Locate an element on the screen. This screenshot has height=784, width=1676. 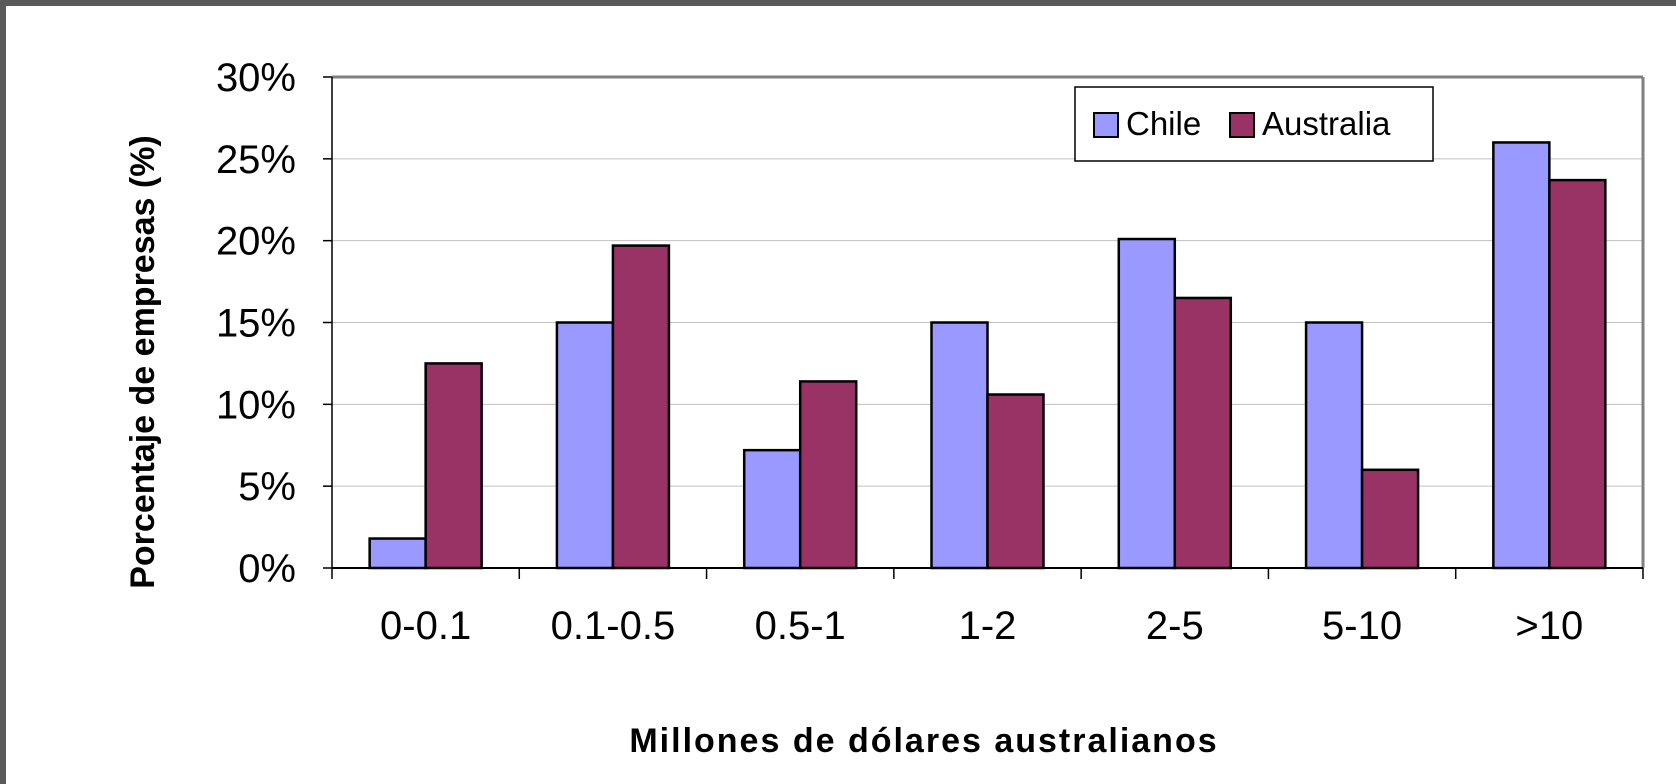
legend: Chile Australia is located at coordinates (1254, 124).